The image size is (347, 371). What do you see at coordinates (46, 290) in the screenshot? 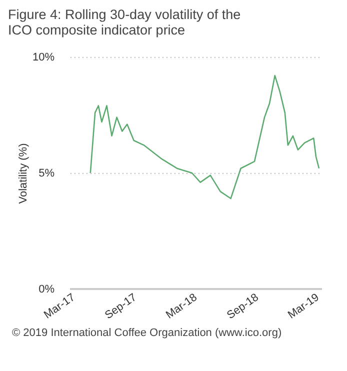
I see `y-tick-label: 0%` at bounding box center [46, 290].